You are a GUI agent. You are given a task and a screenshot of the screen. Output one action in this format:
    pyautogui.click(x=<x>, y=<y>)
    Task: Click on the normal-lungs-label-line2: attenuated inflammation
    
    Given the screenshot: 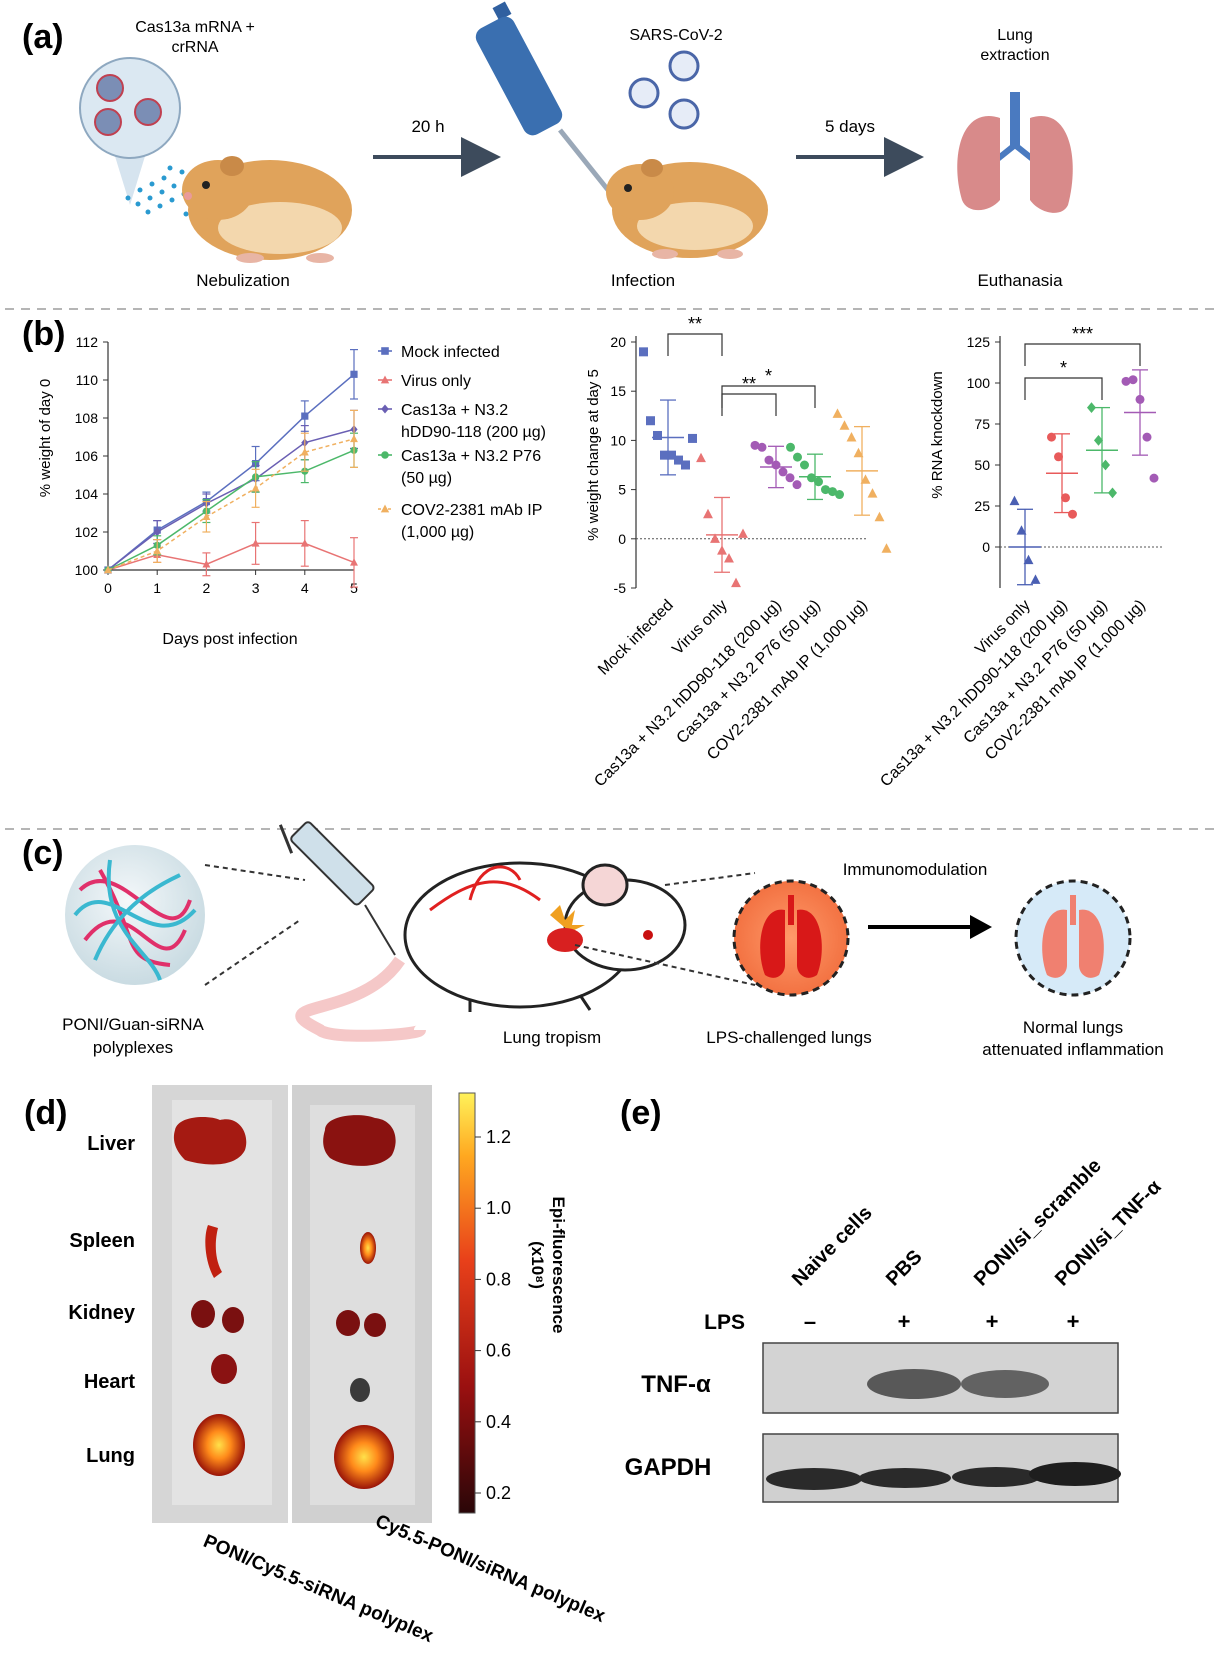 What is the action you would take?
    pyautogui.click(x=1072, y=1049)
    